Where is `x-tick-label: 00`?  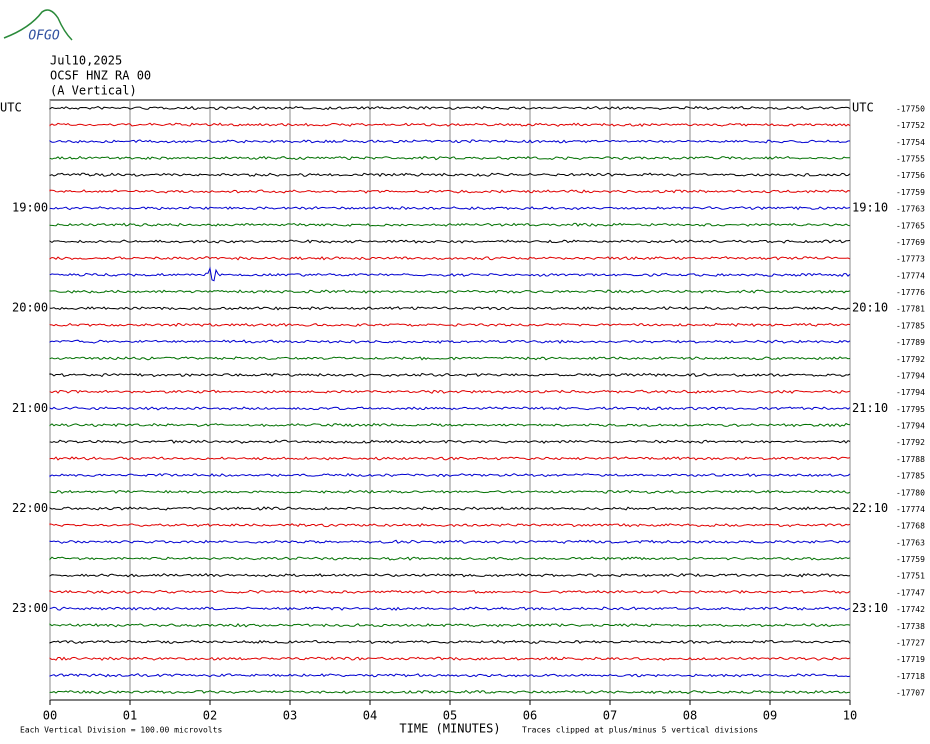 x-tick-label: 00 is located at coordinates (50, 716).